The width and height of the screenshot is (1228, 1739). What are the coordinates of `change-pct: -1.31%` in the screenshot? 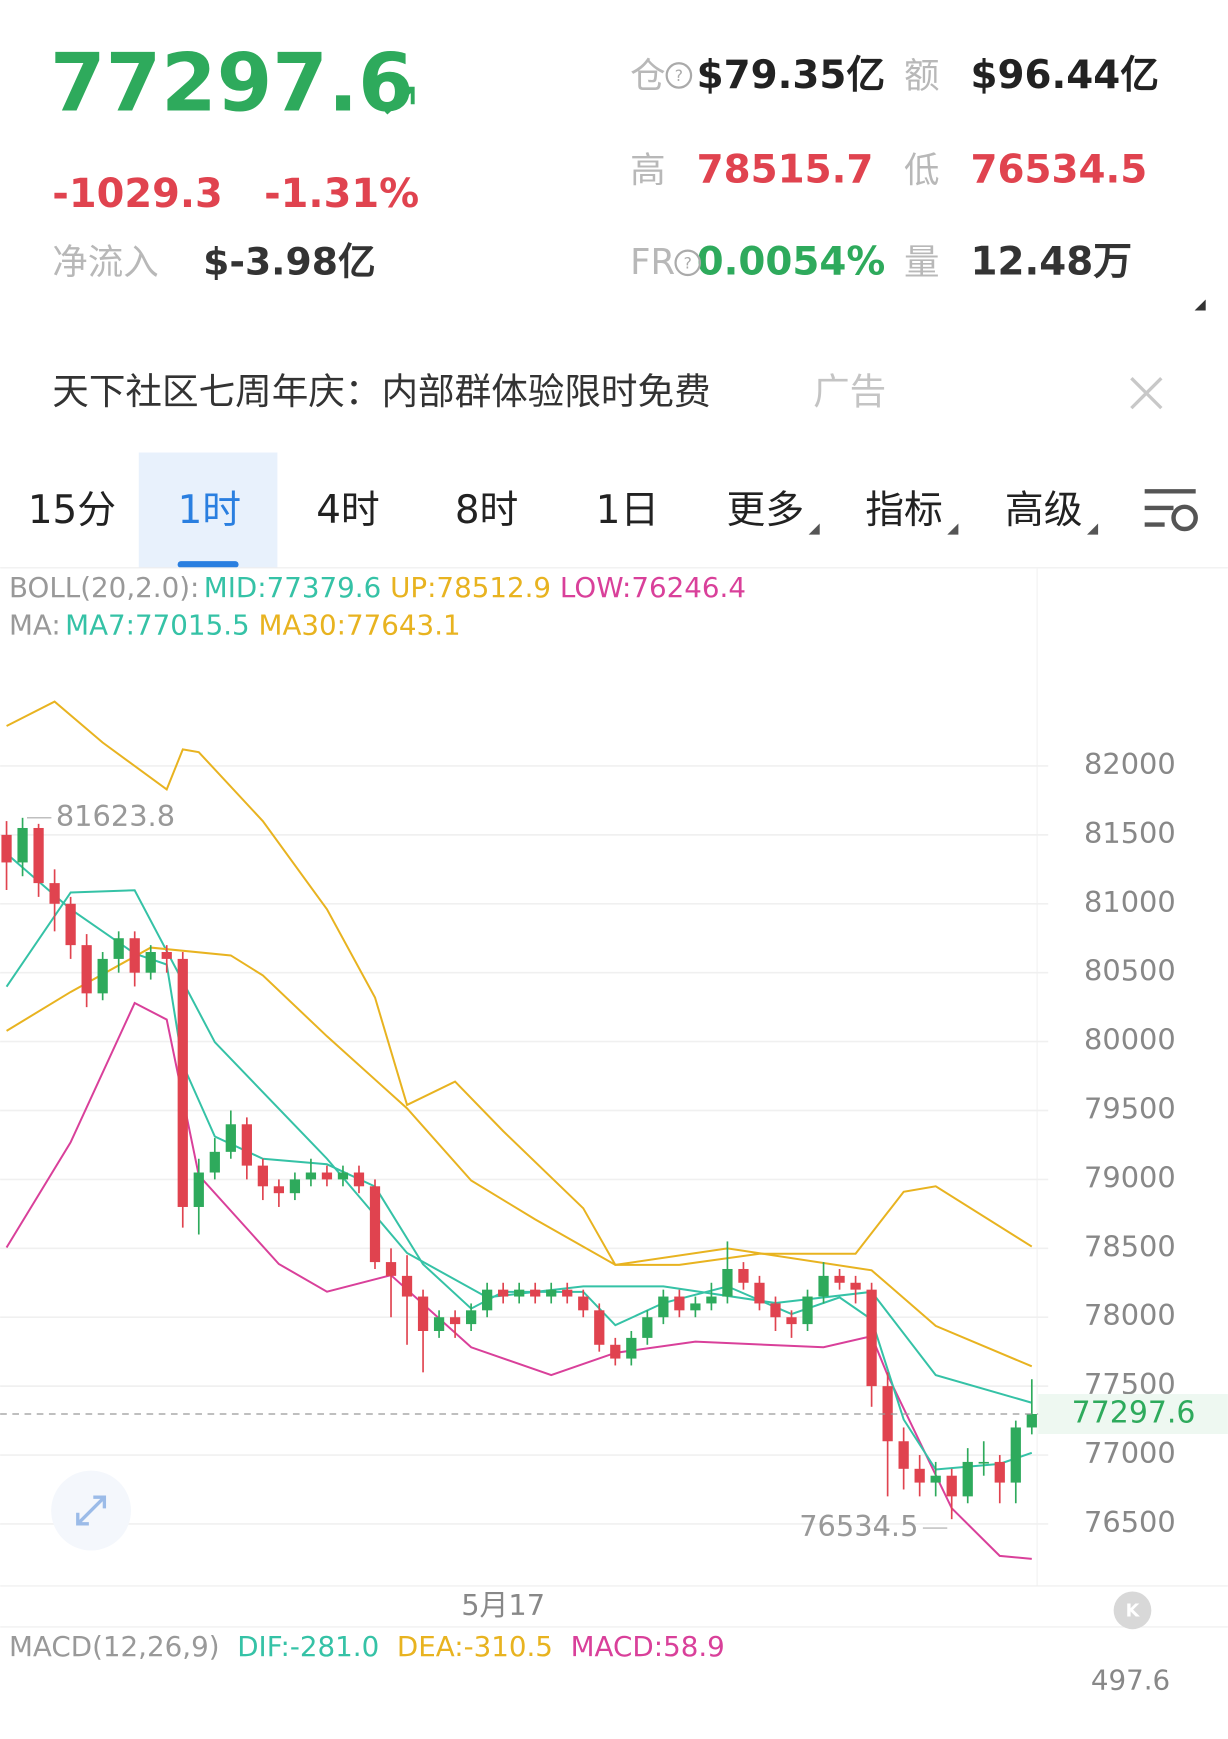 It's located at (341, 194).